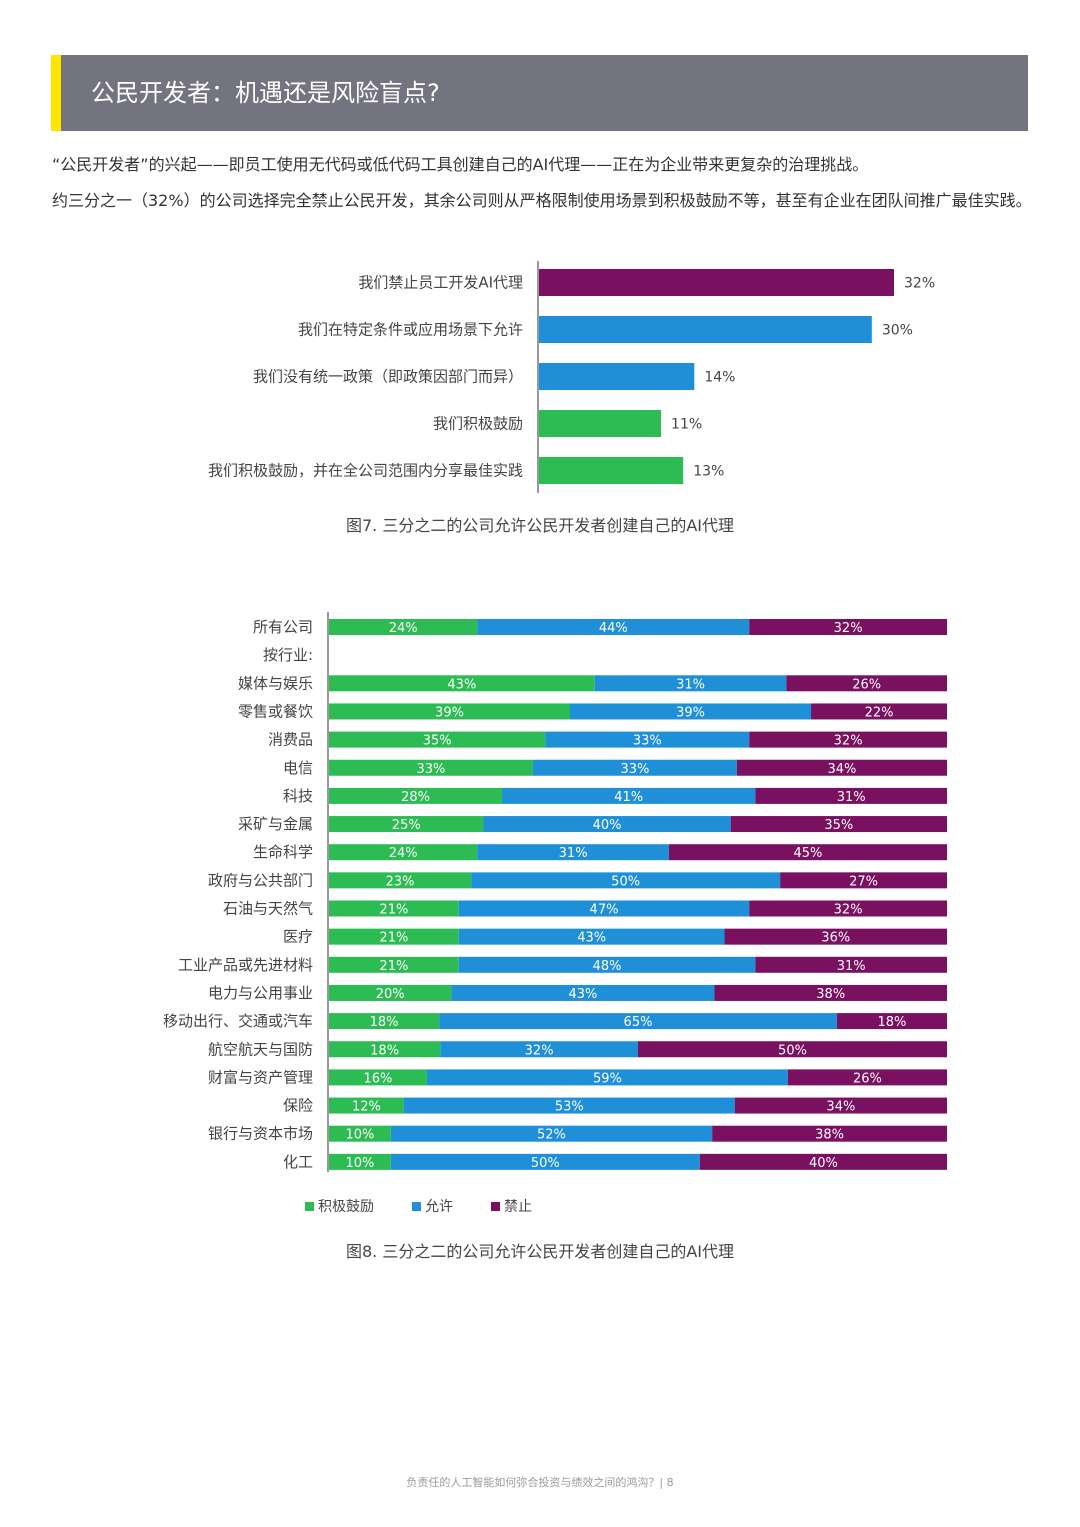  Describe the element at coordinates (807, 853) in the screenshot. I see `fig8-segment-label: 45%` at that location.